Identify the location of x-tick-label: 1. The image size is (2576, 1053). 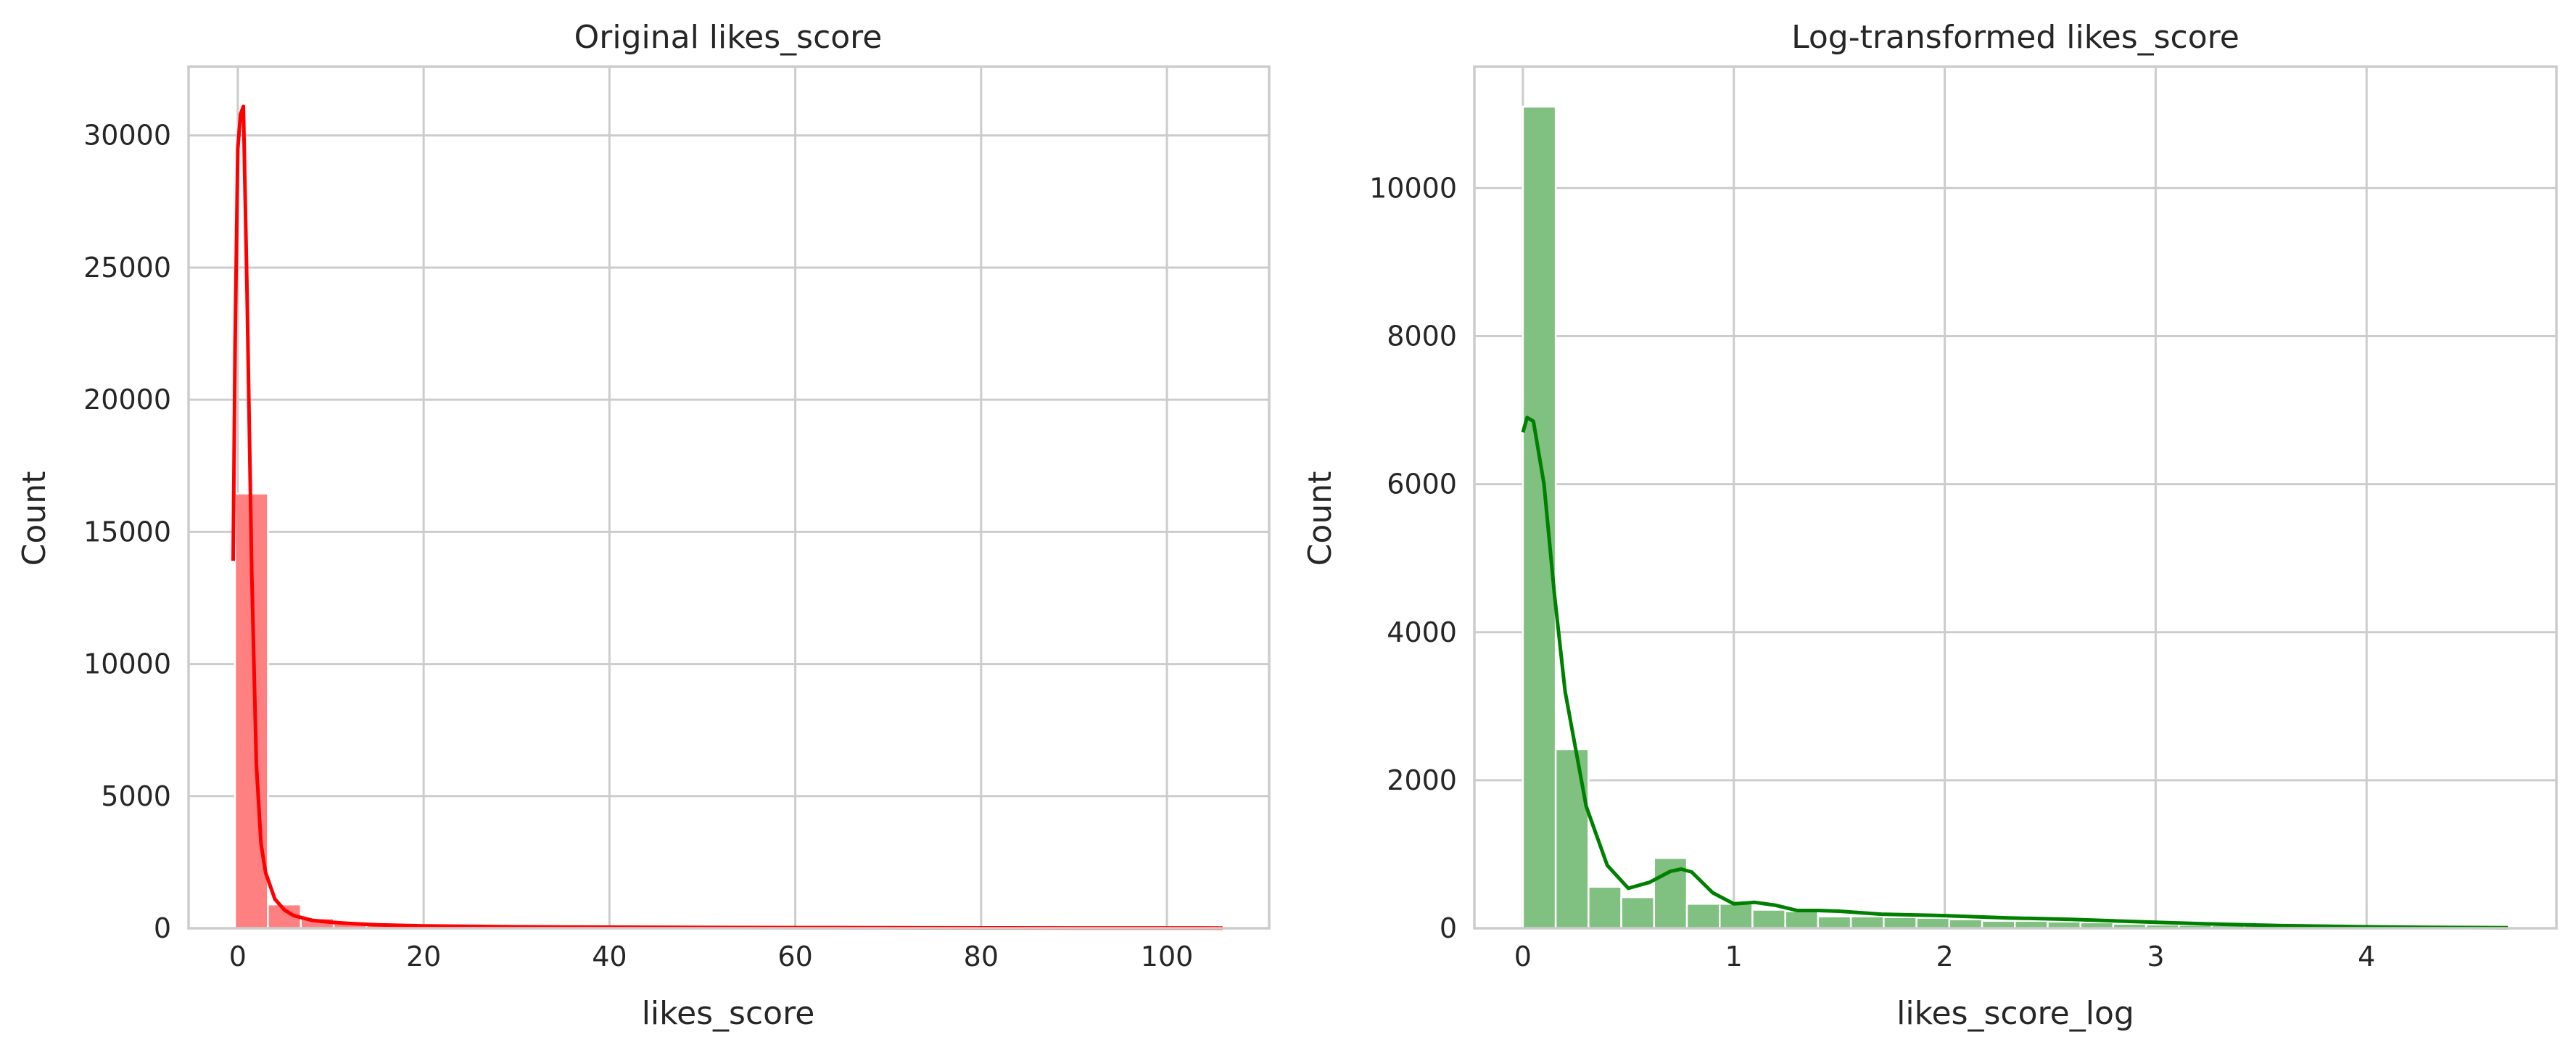
(1734, 957).